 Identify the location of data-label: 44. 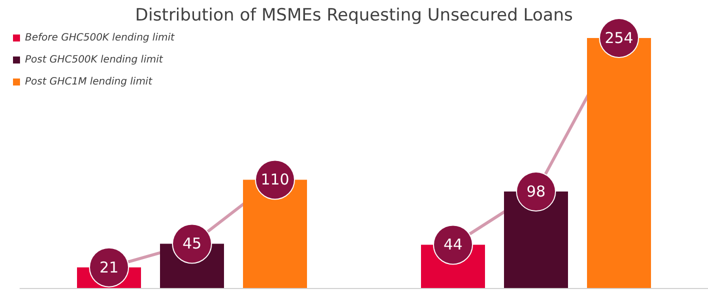
(453, 245).